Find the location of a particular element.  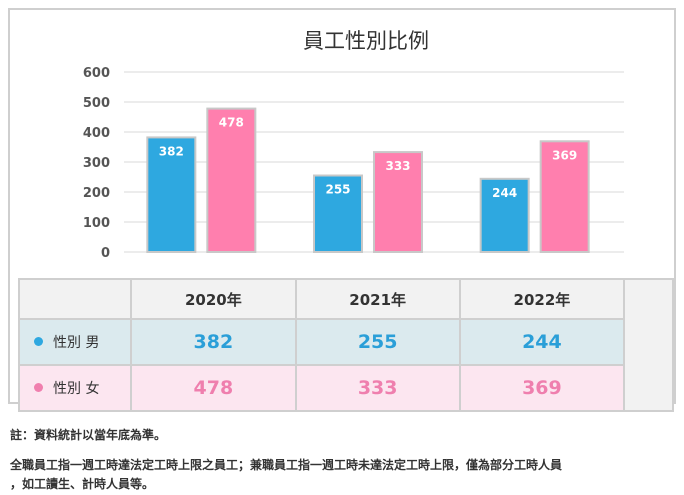

y-tick-label: 100 is located at coordinates (96, 223).